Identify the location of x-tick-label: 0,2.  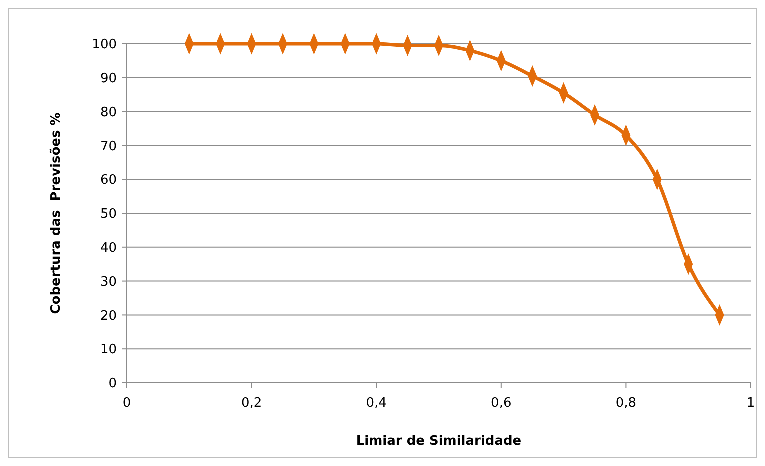
(251, 403).